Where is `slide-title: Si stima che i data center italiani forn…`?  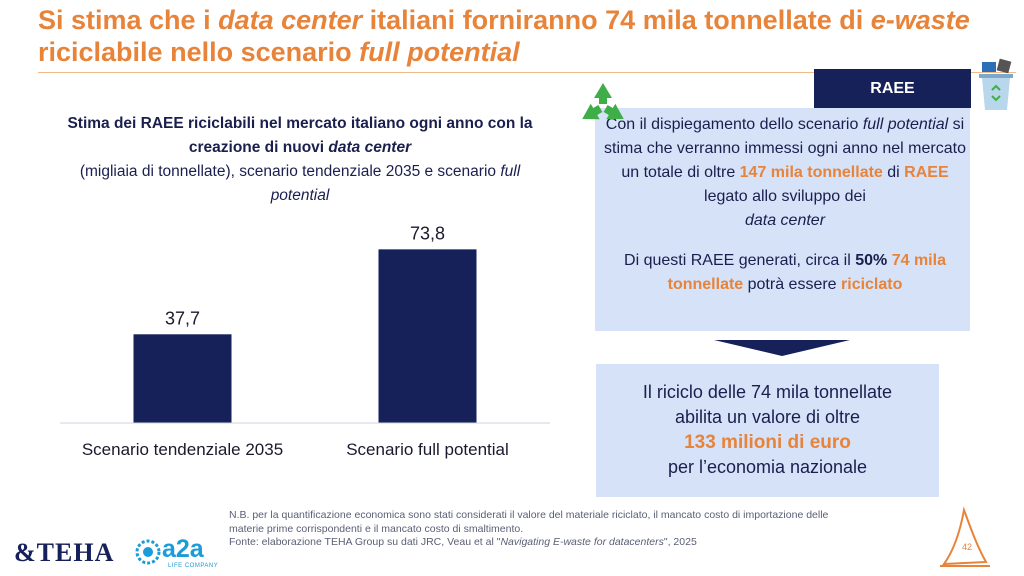
slide-title: Si stima che i data center italiani forn… is located at coordinates (504, 36).